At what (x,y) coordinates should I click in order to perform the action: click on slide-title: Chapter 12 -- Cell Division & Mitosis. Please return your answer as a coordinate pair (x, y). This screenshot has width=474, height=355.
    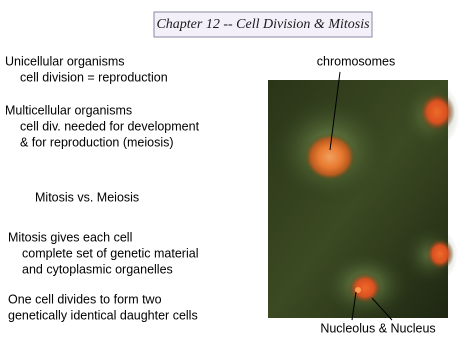
    Looking at the image, I should click on (263, 24).